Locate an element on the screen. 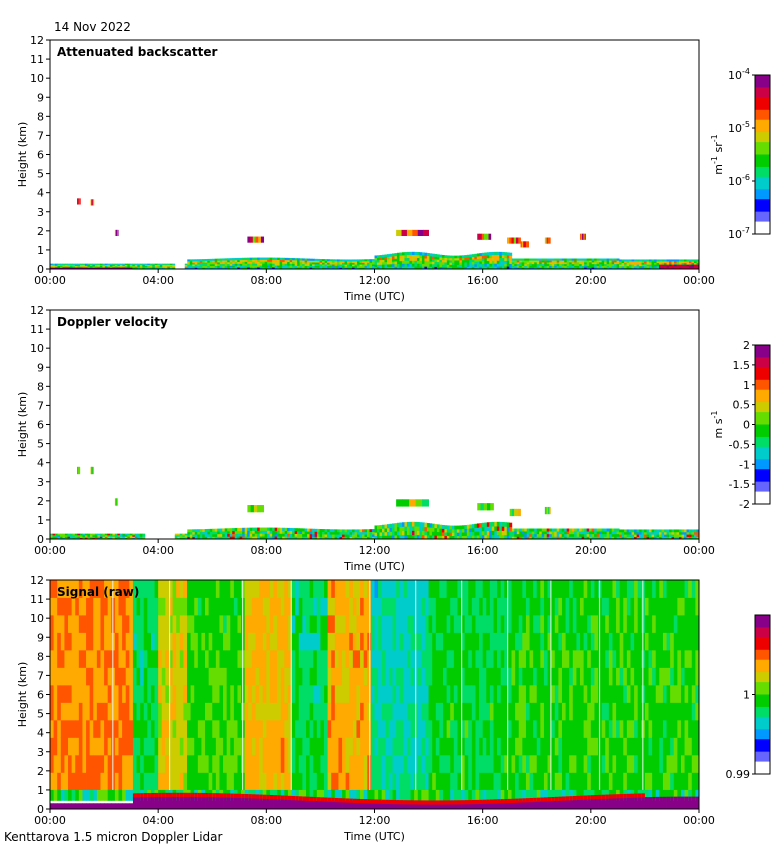 This screenshot has width=780, height=850. panel-title: Doppler velocity is located at coordinates (112, 322).